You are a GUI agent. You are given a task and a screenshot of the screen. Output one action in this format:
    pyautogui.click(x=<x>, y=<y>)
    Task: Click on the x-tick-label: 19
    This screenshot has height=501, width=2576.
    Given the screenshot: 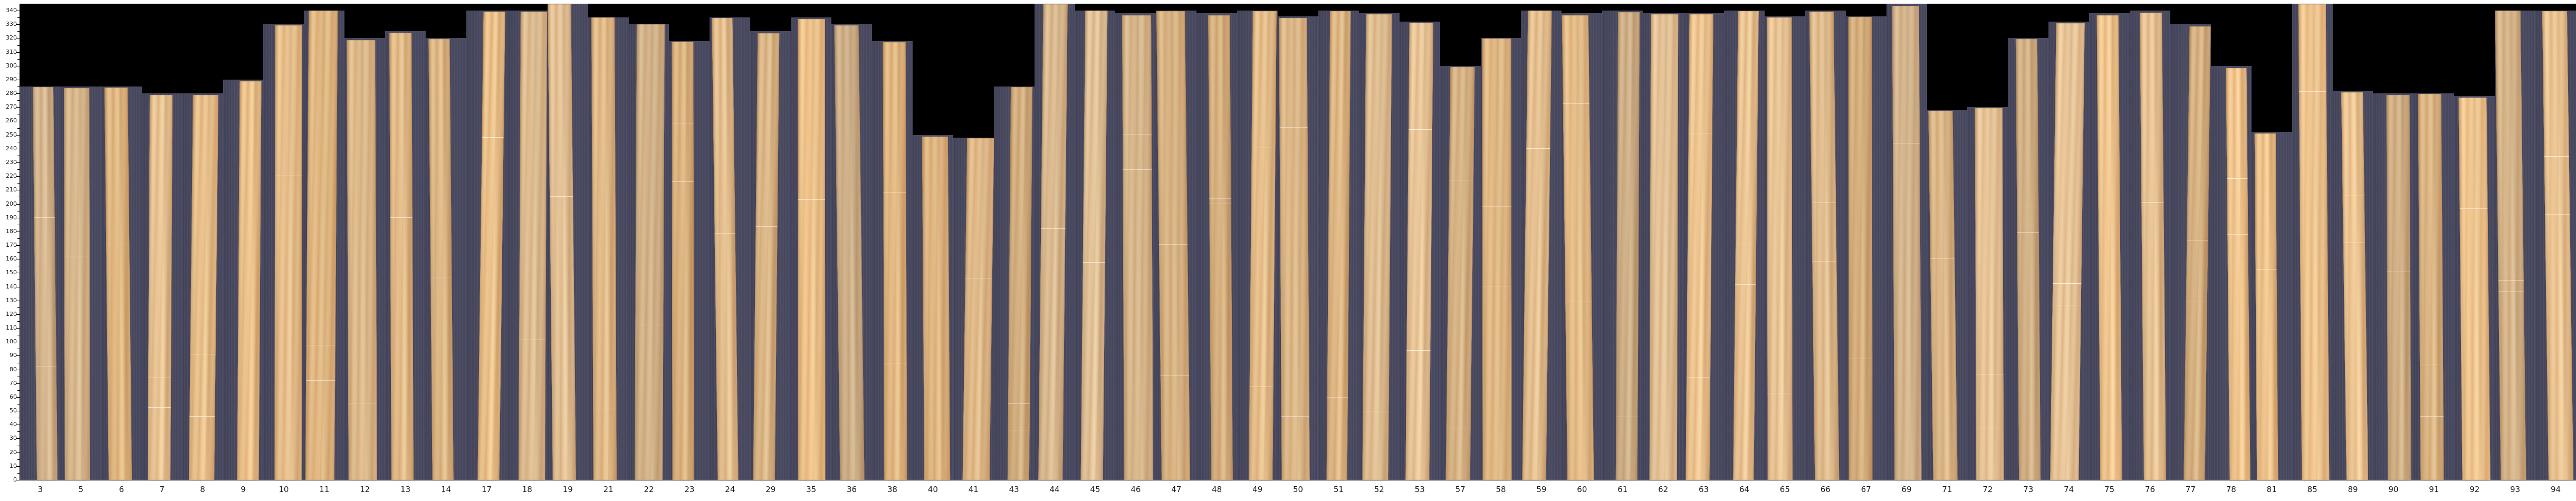 What is the action you would take?
    pyautogui.click(x=567, y=489)
    